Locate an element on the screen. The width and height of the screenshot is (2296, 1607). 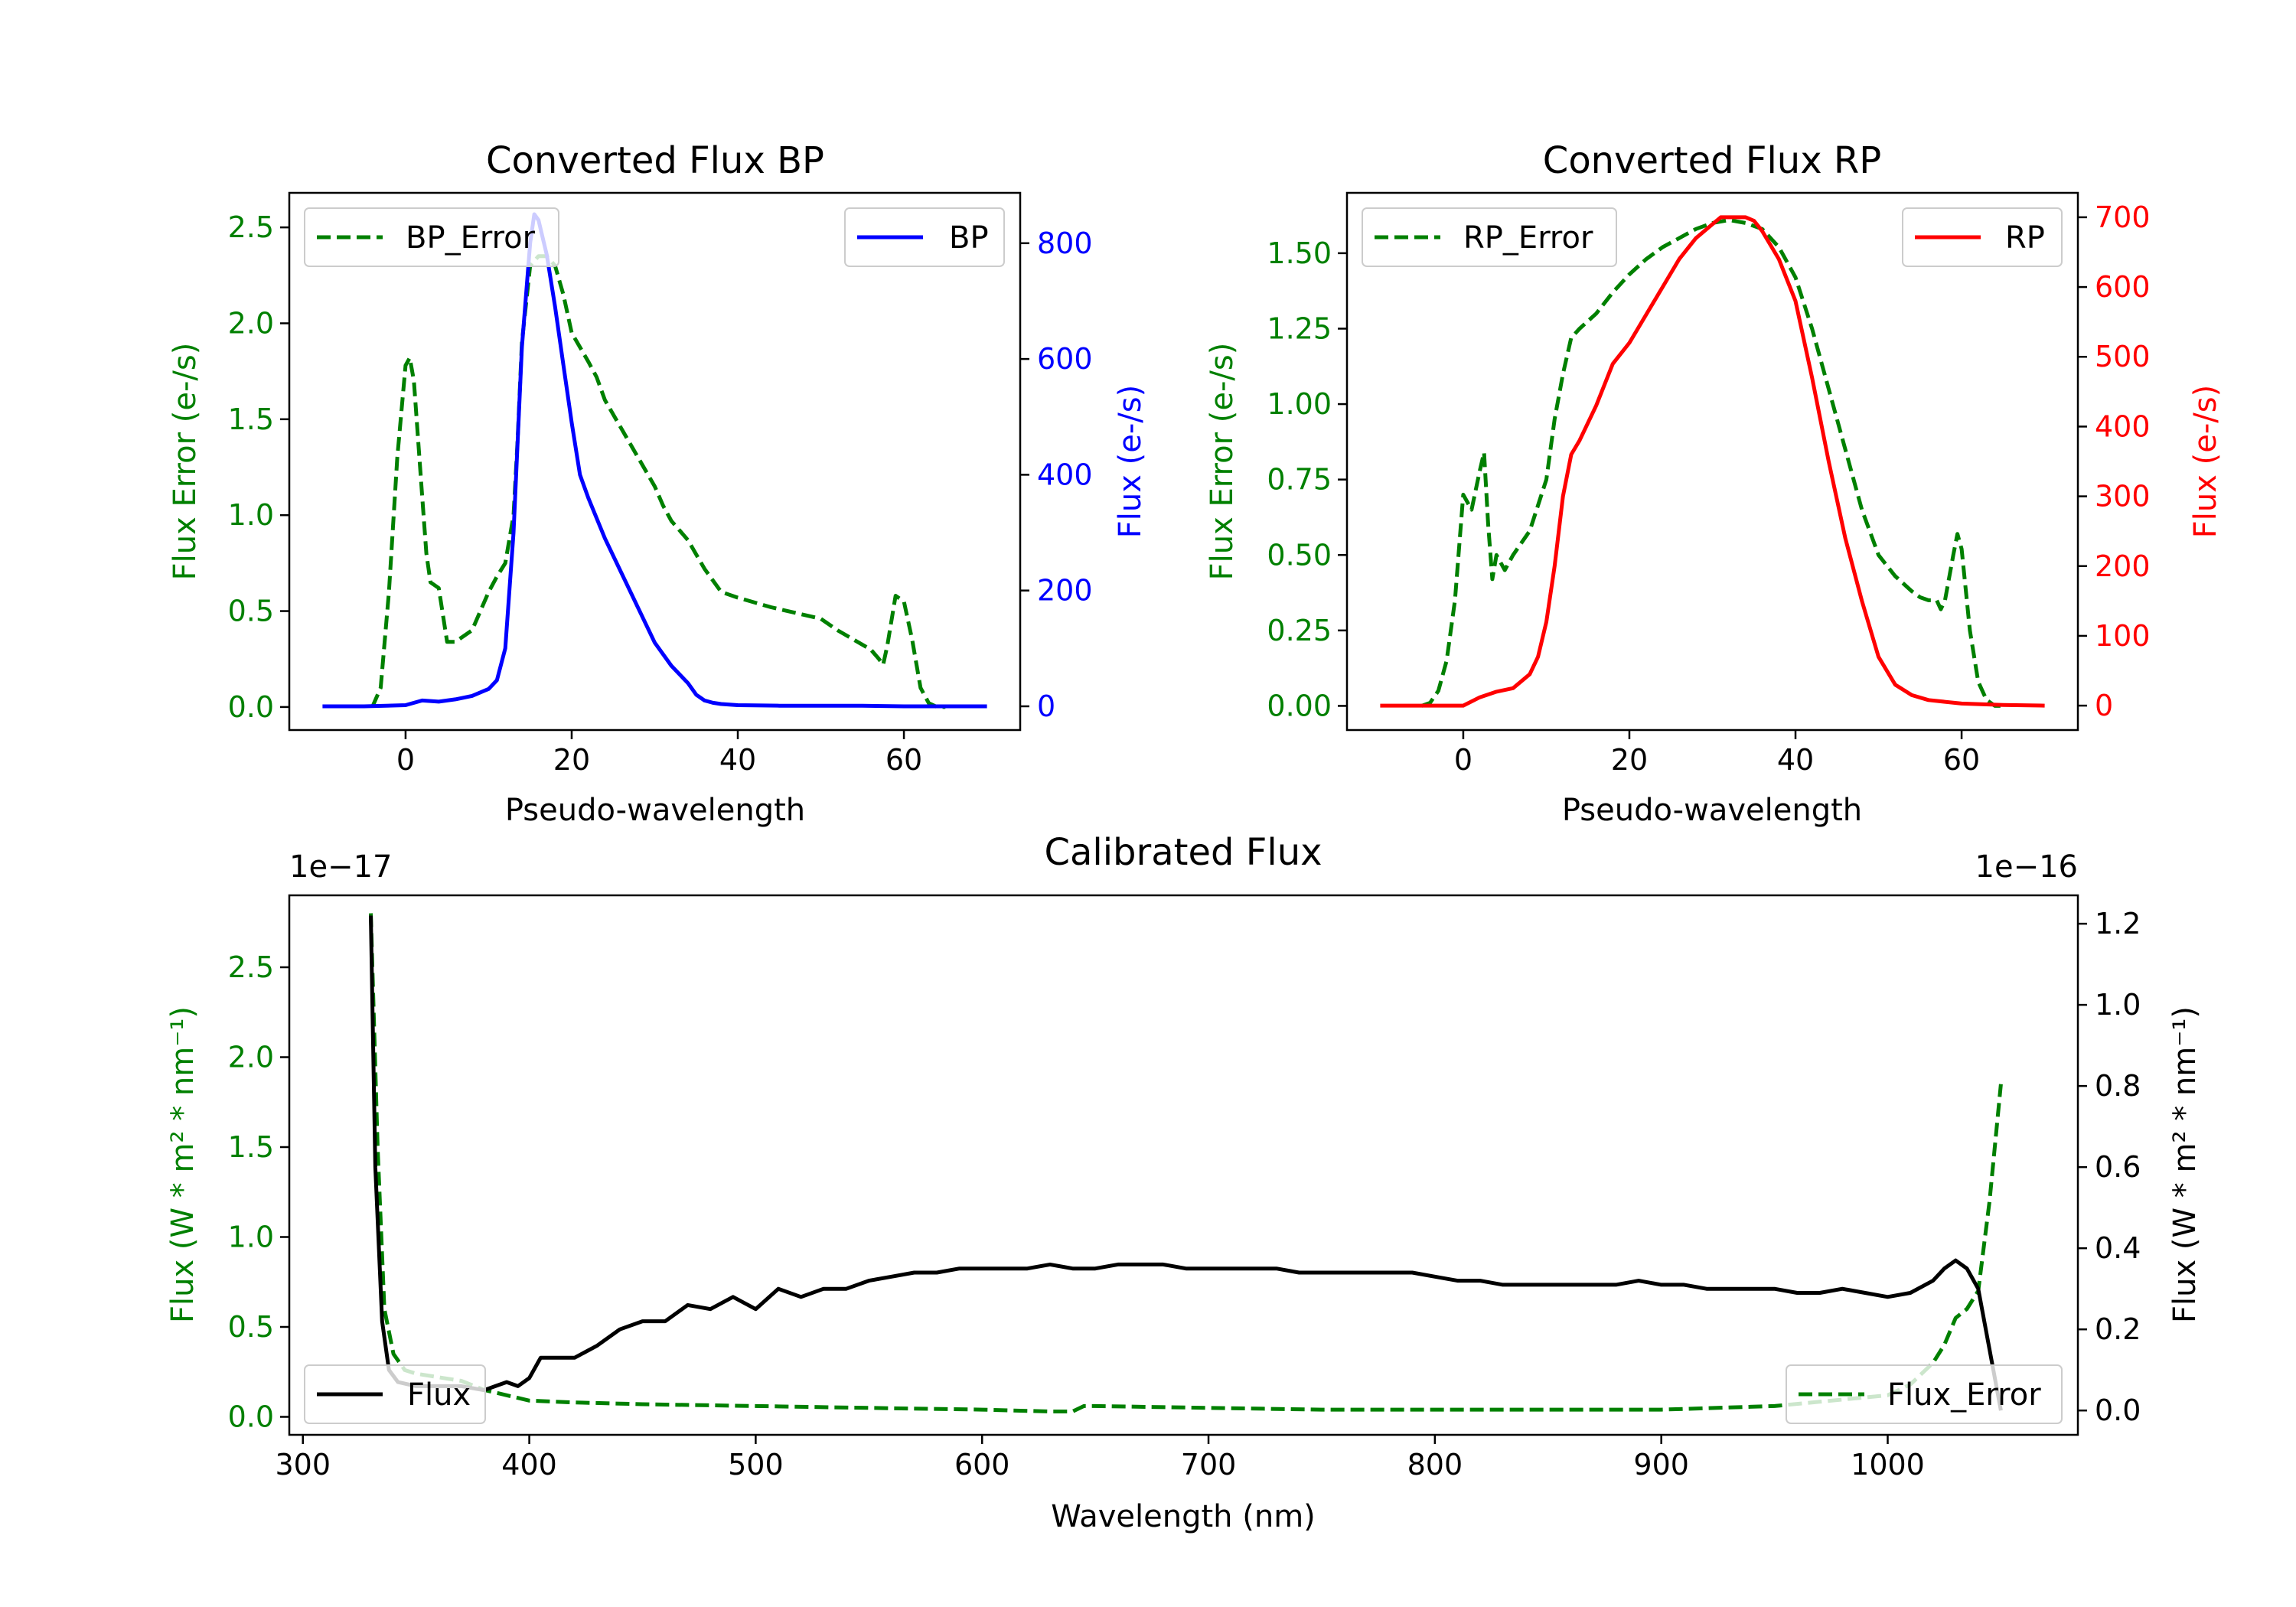
x-tick-label: 300 is located at coordinates (303, 1465).